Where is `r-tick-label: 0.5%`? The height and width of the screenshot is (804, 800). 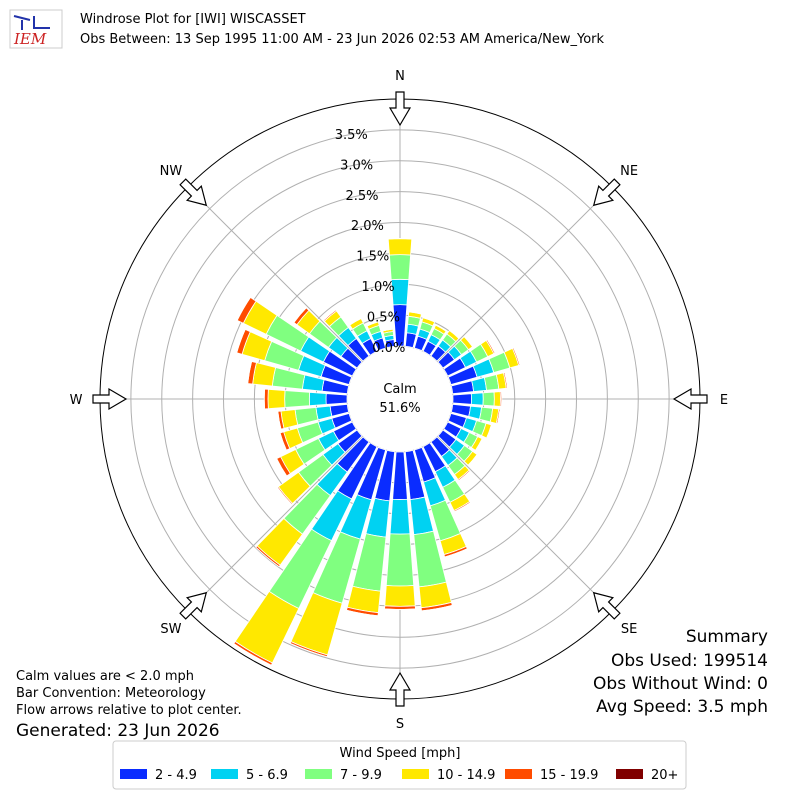 r-tick-label: 0.5% is located at coordinates (383, 317).